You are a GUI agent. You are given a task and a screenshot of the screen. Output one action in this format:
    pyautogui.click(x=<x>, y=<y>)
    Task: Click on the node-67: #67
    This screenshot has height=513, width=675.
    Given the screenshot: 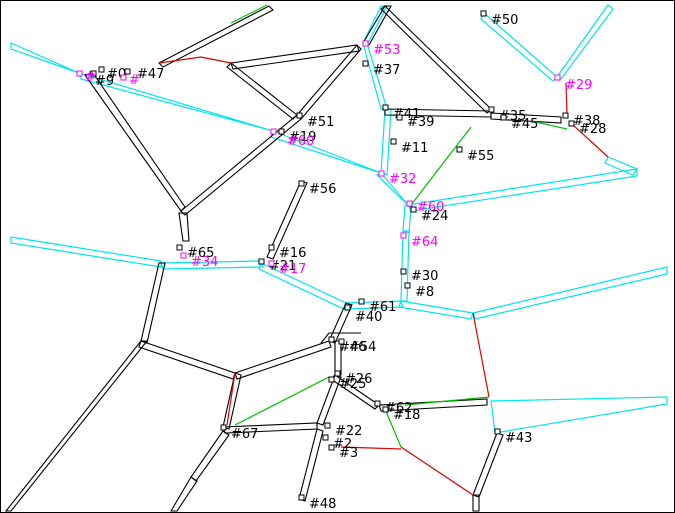 What is the action you would take?
    pyautogui.click(x=239, y=433)
    